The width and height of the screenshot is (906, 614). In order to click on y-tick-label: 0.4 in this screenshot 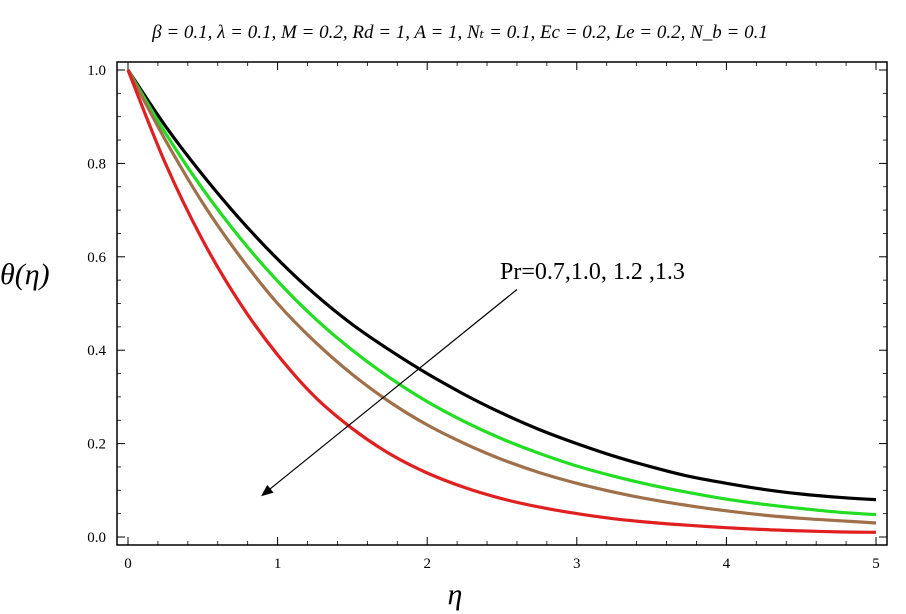, I will do `click(96, 351)`.